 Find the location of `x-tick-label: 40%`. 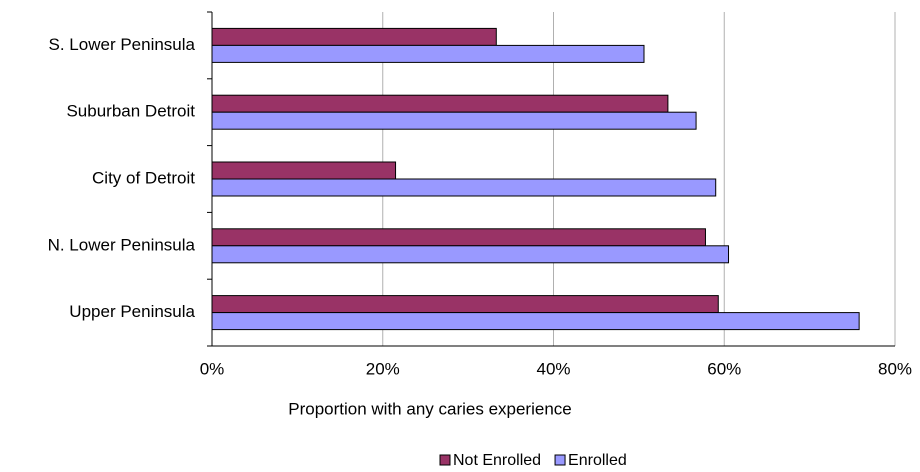

x-tick-label: 40% is located at coordinates (553, 368).